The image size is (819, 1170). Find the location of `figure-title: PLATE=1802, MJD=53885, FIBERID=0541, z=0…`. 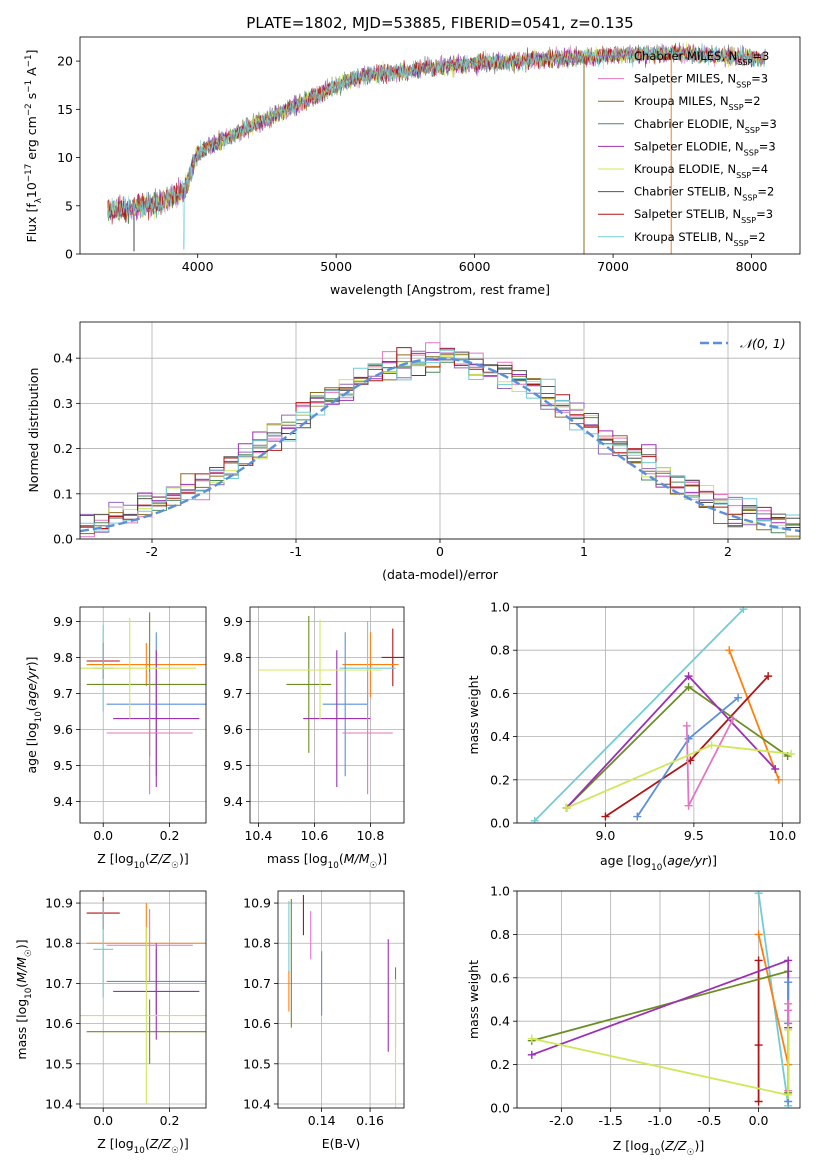

figure-title: PLATE=1802, MJD=53885, FIBERID=0541, z=0… is located at coordinates (439, 23).